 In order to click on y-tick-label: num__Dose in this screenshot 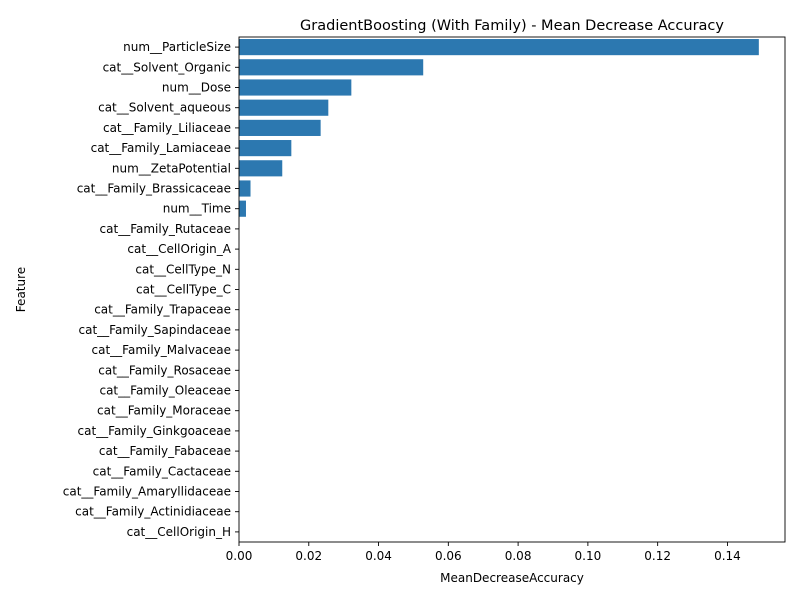, I will do `click(196, 88)`.